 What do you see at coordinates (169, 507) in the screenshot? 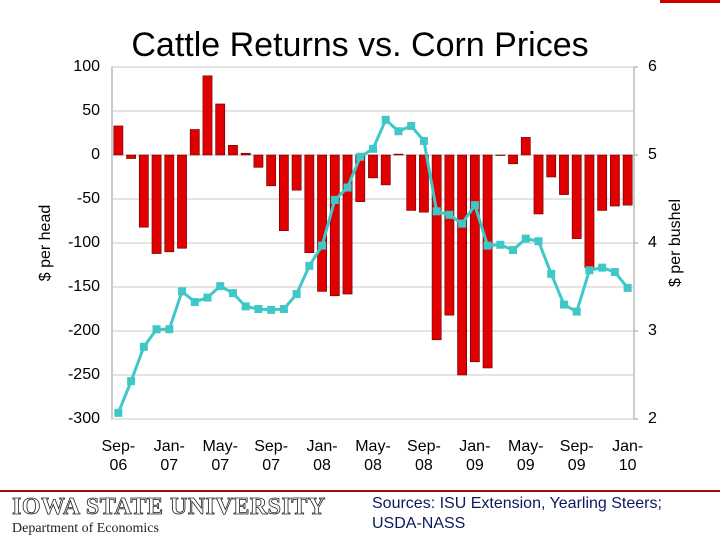
I see `logo: IOWA STATE UNIVERSITY` at bounding box center [169, 507].